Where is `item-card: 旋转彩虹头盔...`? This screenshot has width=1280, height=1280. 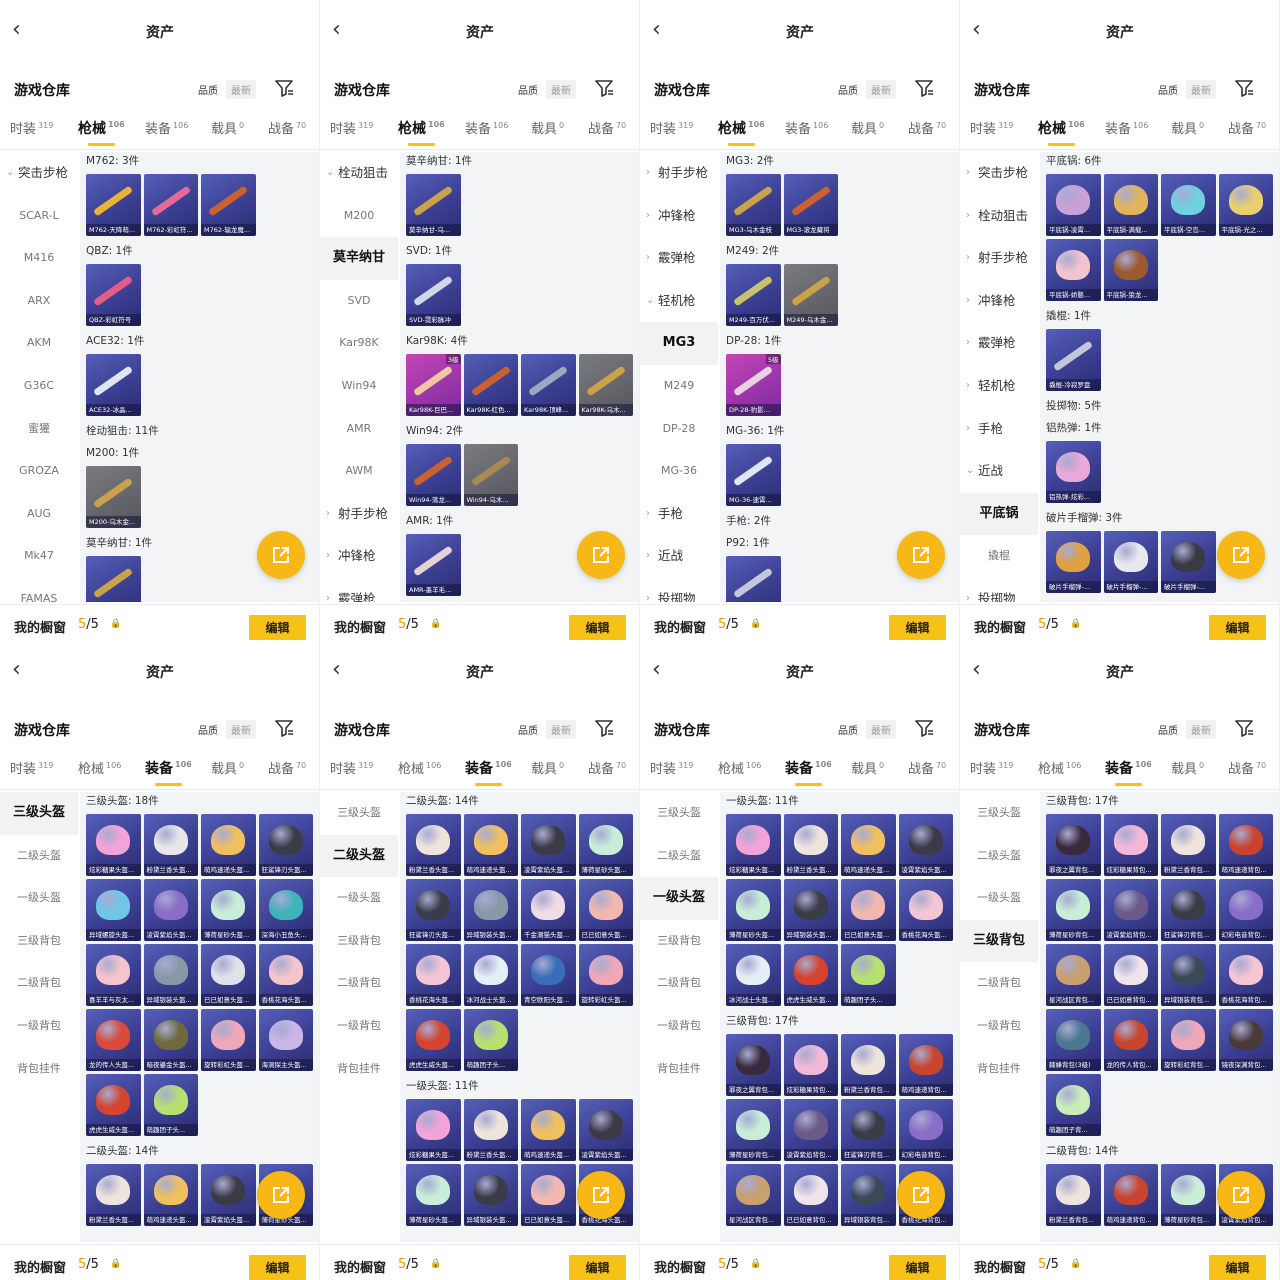 item-card: 旋转彩虹头盔... is located at coordinates (605, 975).